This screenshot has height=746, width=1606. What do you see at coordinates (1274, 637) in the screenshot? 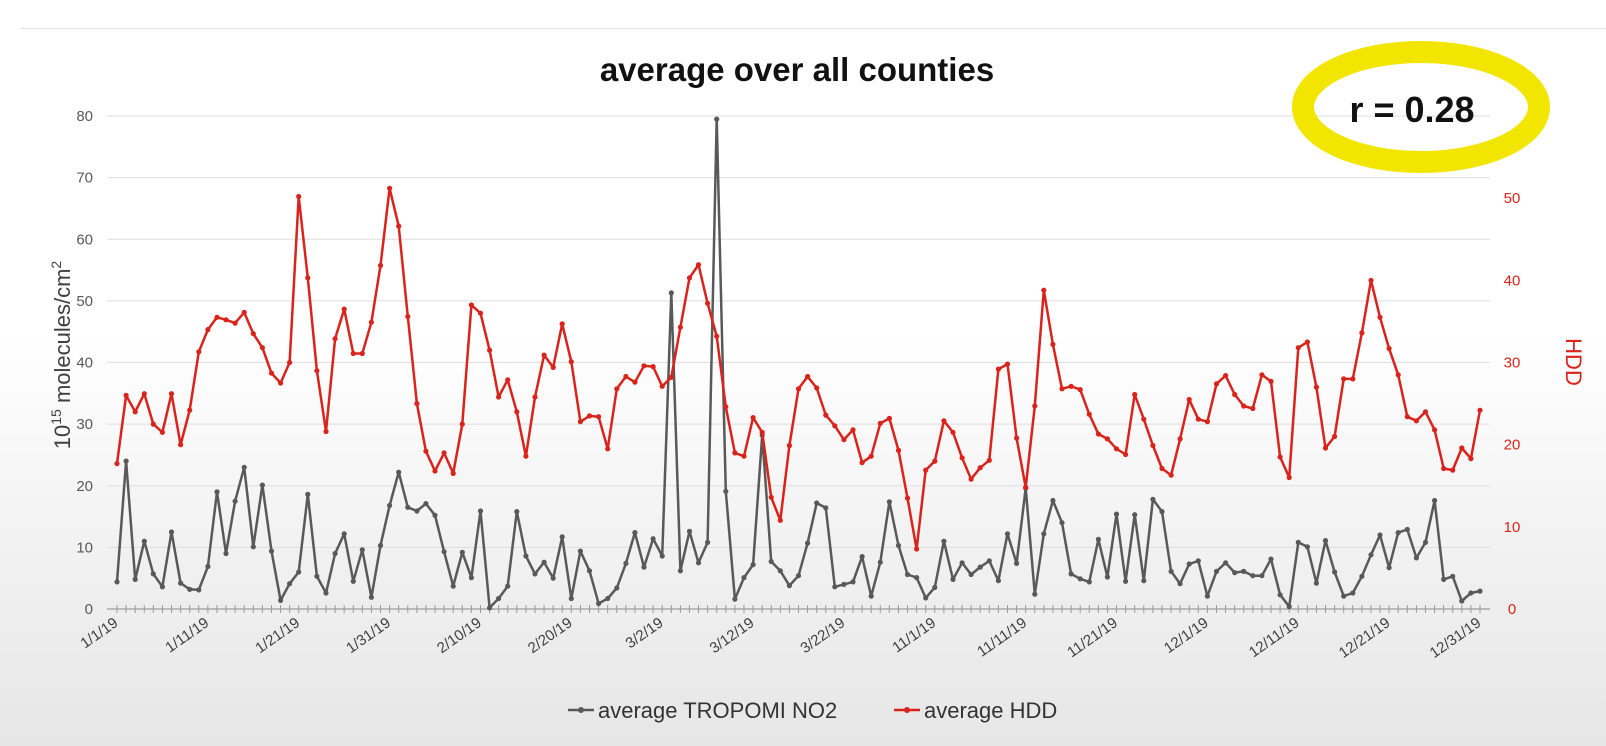
I see `x-tick-label: 12/11/19` at bounding box center [1274, 637].